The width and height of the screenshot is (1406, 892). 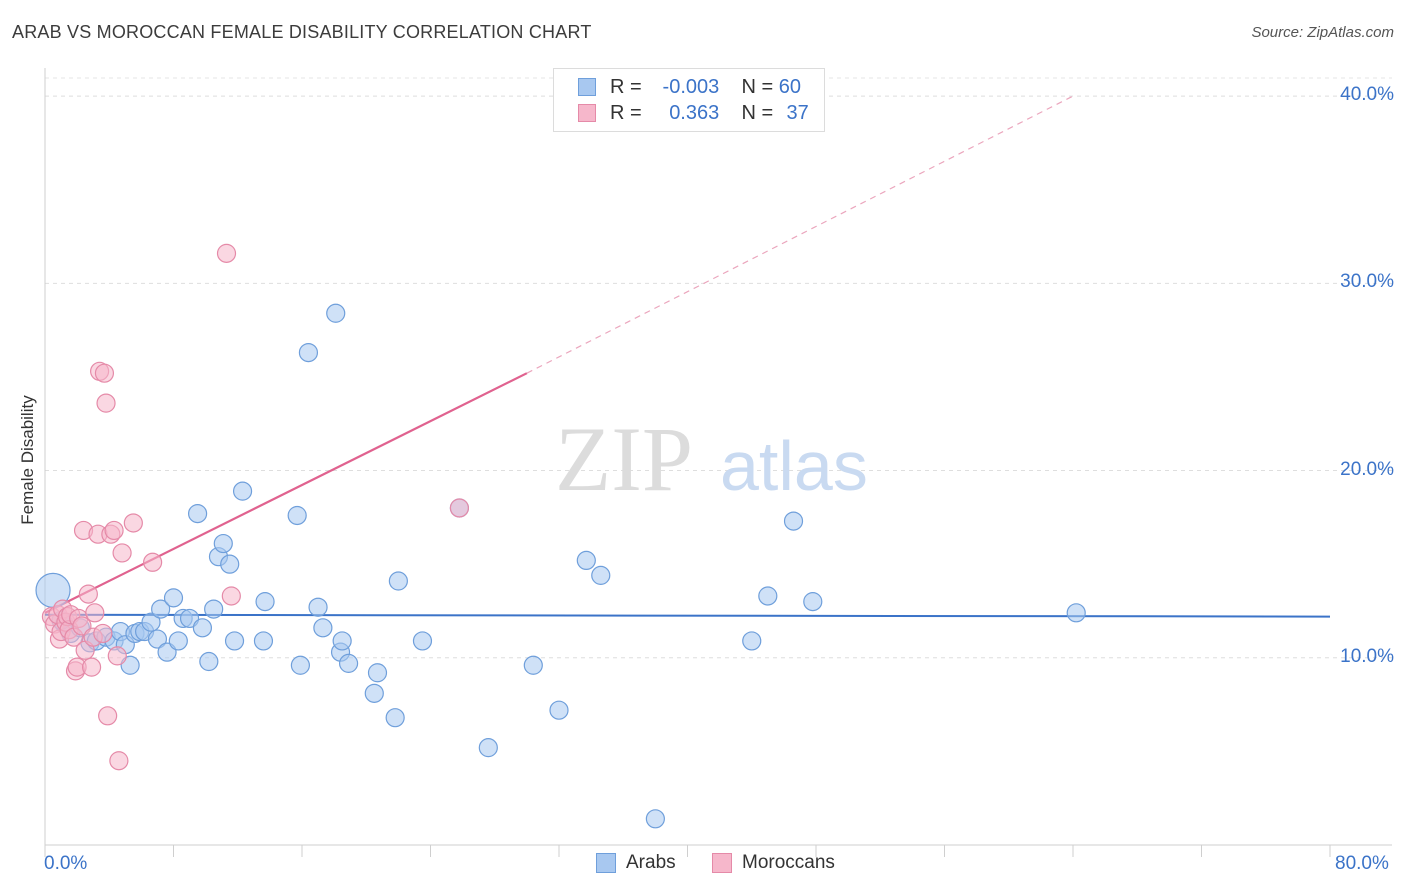 I want to click on x-tick-label-max: 80.0%, so click(x=1362, y=863).